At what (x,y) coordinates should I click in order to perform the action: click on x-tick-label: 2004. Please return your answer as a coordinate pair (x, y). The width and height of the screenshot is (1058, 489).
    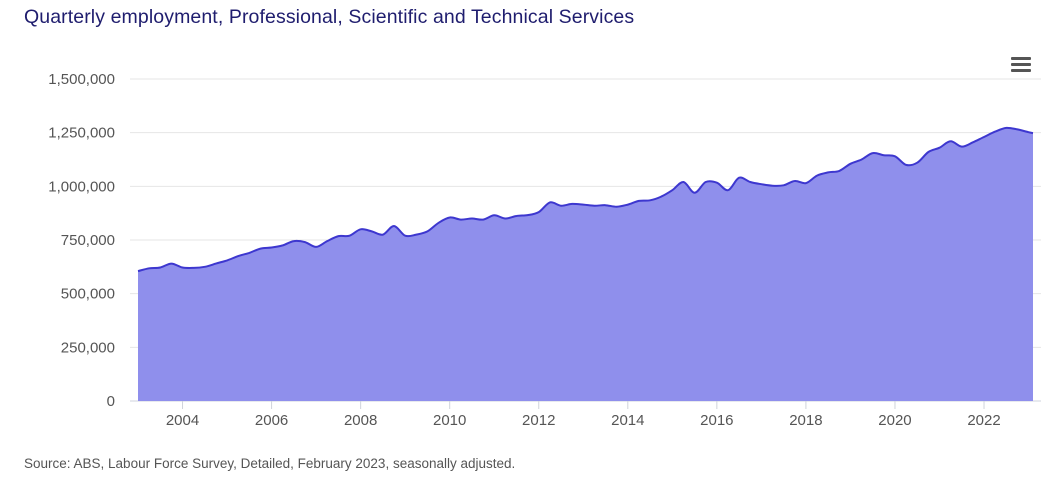
    Looking at the image, I should click on (182, 420).